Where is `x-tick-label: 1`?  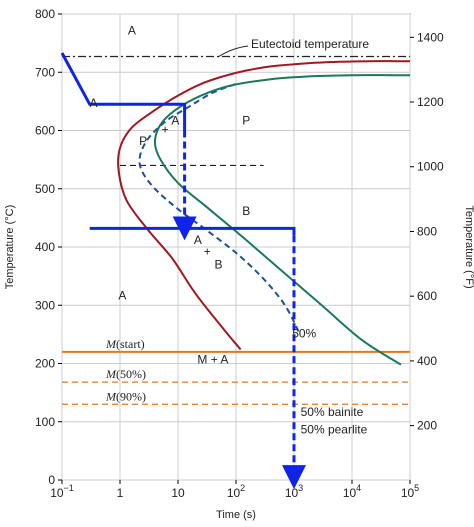 x-tick-label: 1 is located at coordinates (120, 493).